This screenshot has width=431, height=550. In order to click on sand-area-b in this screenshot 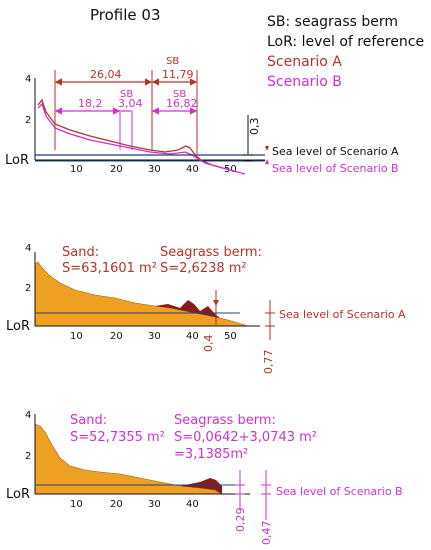, I will do `click(129, 459)`.